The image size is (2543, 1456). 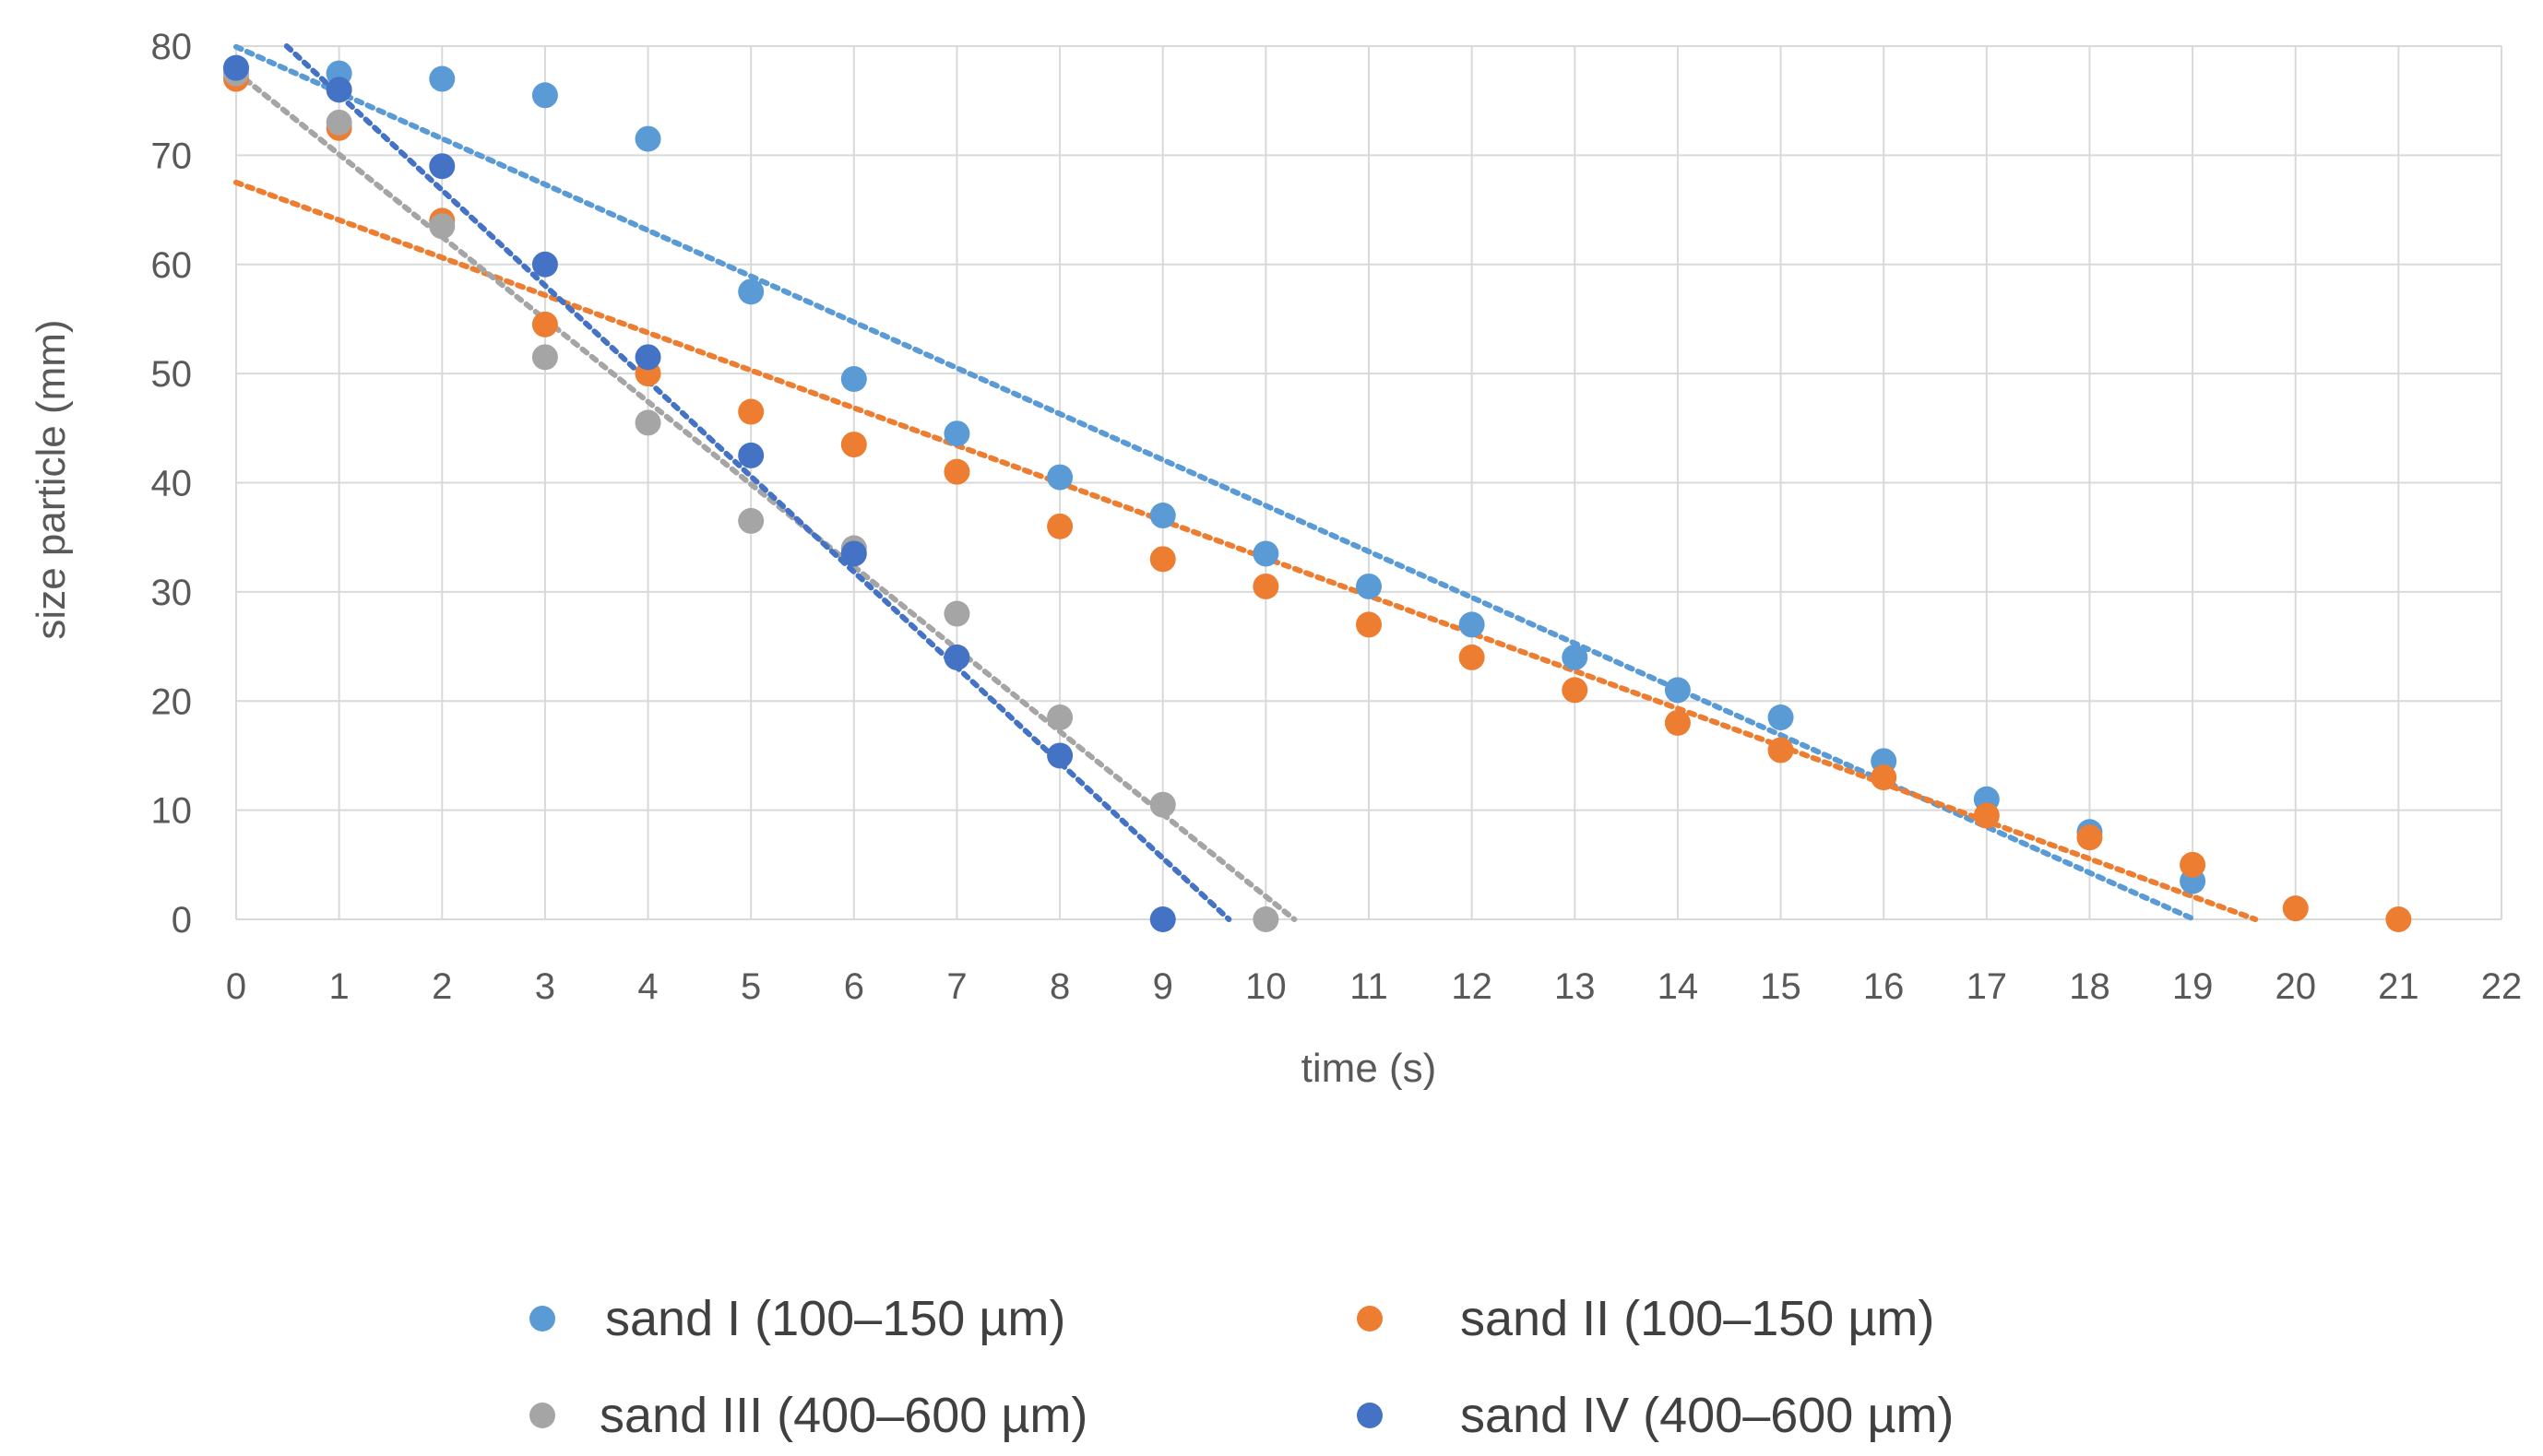 I want to click on x-tick-label: 6, so click(x=854, y=986).